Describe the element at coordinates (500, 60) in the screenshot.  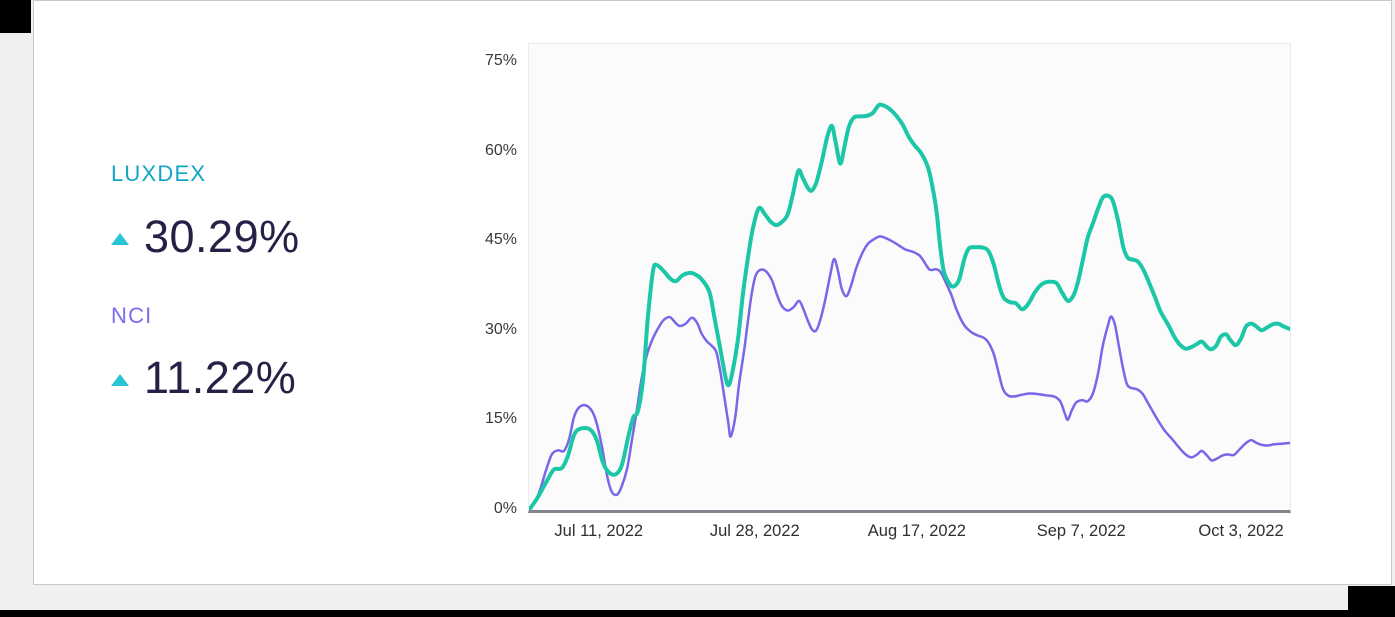
I see `y-tick-label: 75%` at that location.